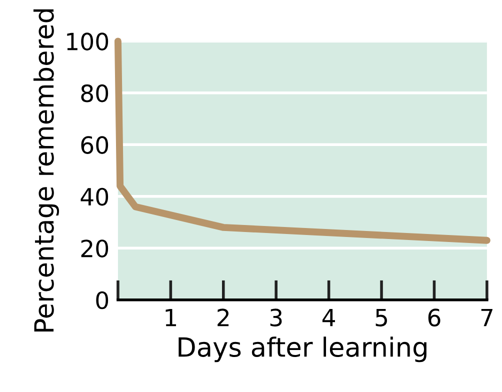 The height and width of the screenshot is (392, 502). Describe the element at coordinates (94, 145) in the screenshot. I see `y-tick-label: 60` at that location.